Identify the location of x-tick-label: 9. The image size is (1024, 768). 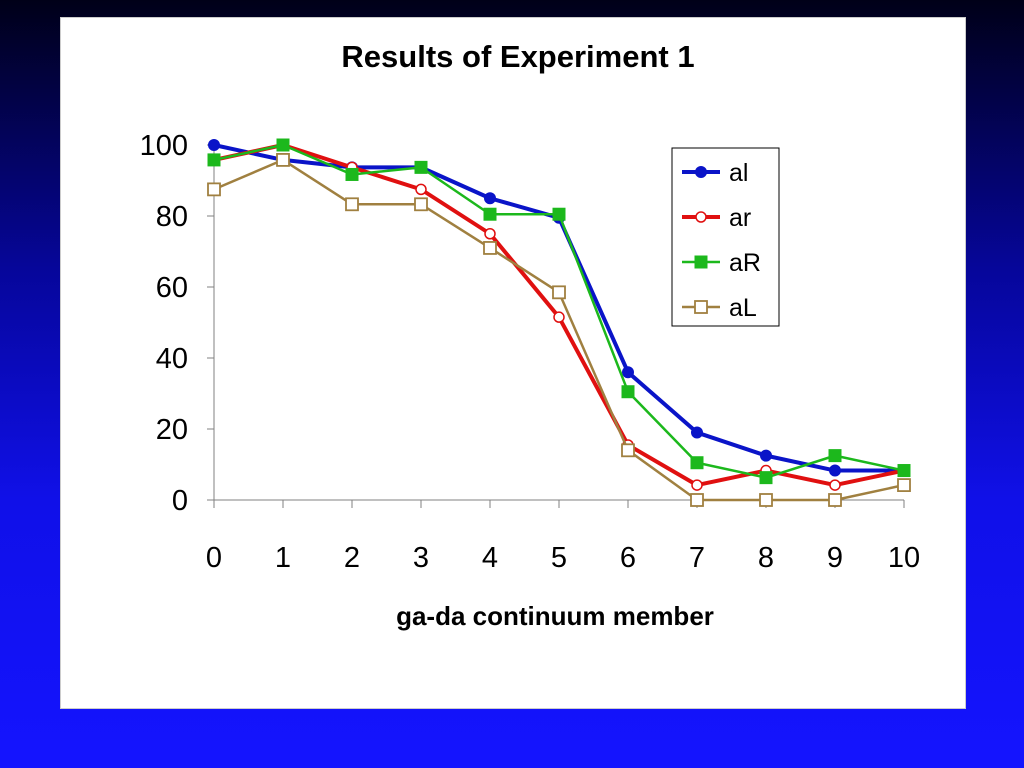
(835, 558).